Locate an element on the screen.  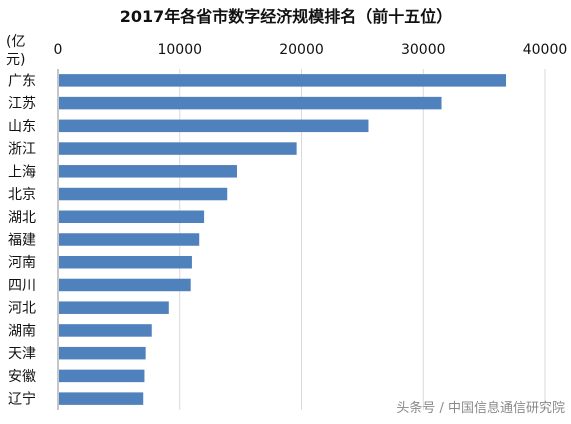
x-tick-label: 20000 is located at coordinates (301, 50).